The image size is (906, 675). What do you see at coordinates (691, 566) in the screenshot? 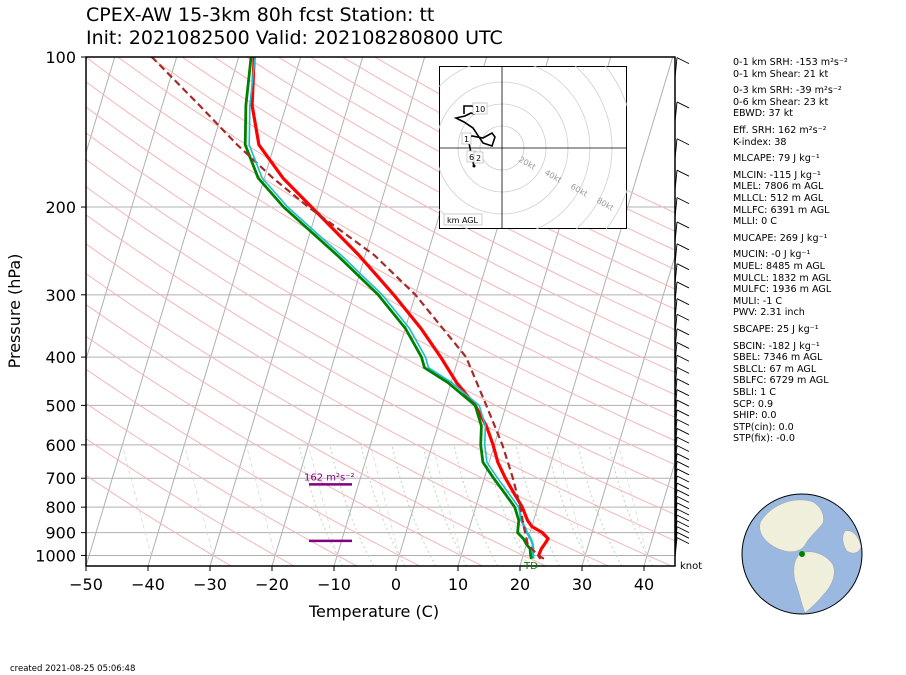
I see `wind-unit-label: knot` at bounding box center [691, 566].